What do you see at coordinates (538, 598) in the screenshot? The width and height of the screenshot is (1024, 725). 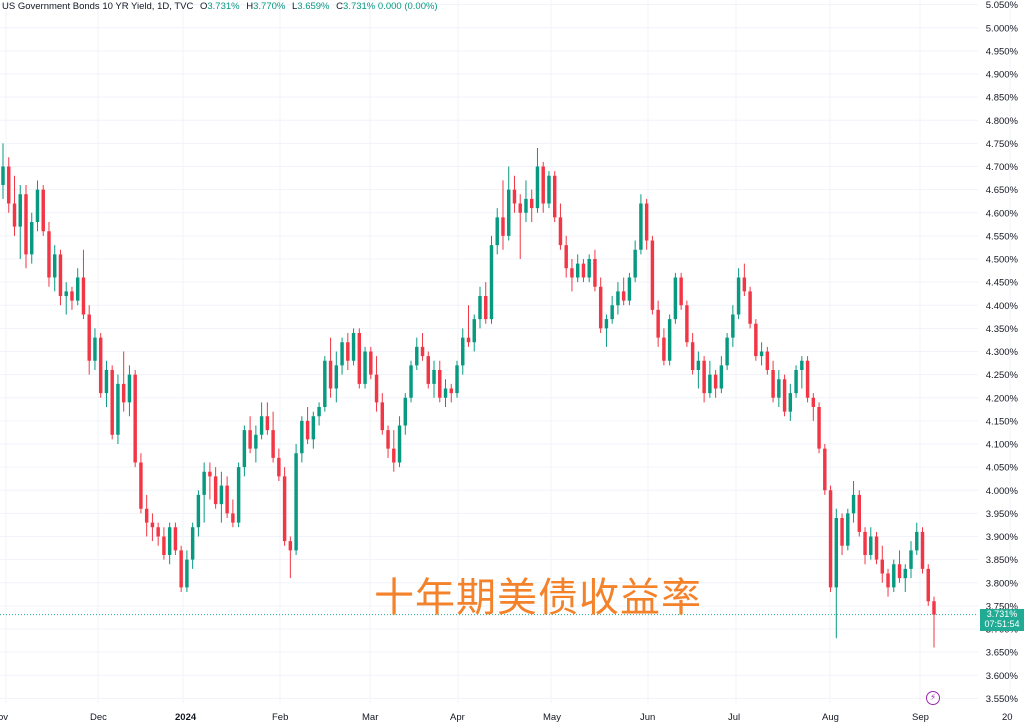 I see `overlay-caption: 十年期美债收益率` at bounding box center [538, 598].